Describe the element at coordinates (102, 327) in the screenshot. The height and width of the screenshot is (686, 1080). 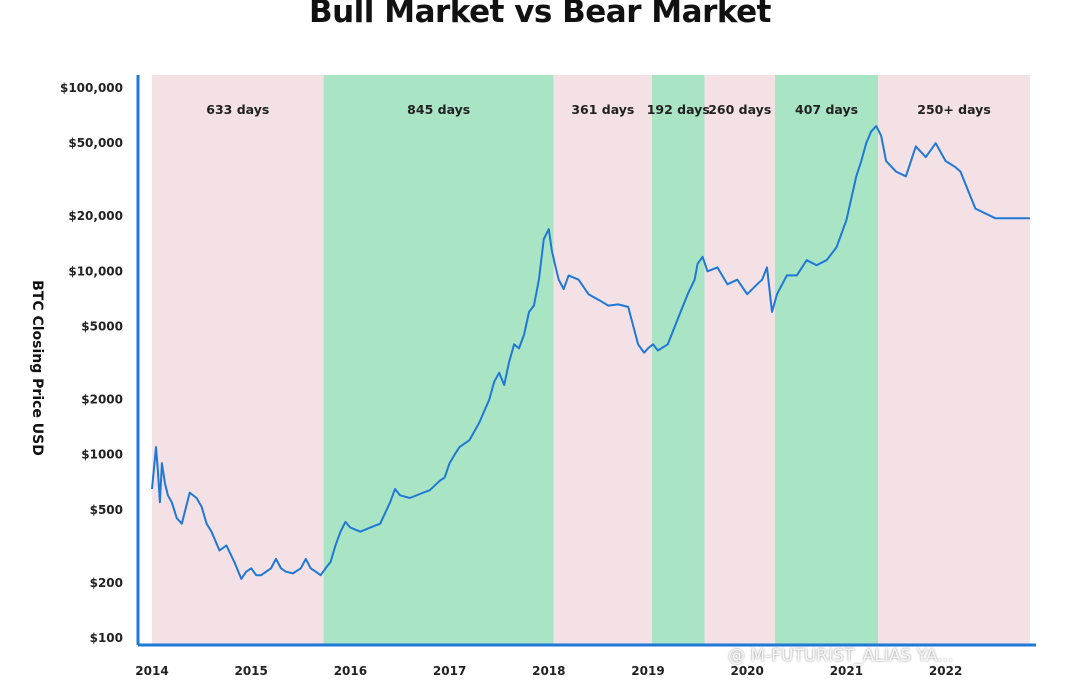
I see `y-tick-label-4: $5000` at that location.